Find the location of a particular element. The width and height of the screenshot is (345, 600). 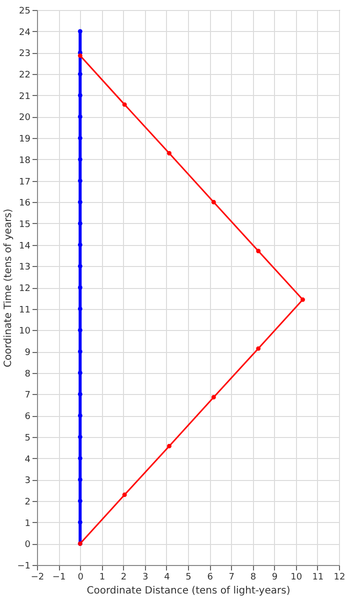

y-tick-label: 23 is located at coordinates (24, 54).